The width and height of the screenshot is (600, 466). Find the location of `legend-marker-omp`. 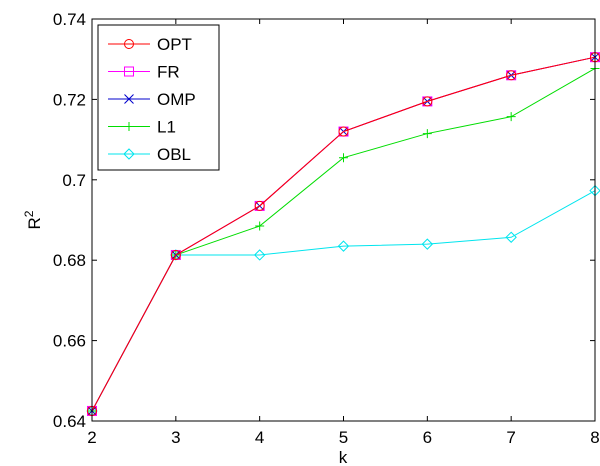

legend-marker-omp is located at coordinates (129, 99).